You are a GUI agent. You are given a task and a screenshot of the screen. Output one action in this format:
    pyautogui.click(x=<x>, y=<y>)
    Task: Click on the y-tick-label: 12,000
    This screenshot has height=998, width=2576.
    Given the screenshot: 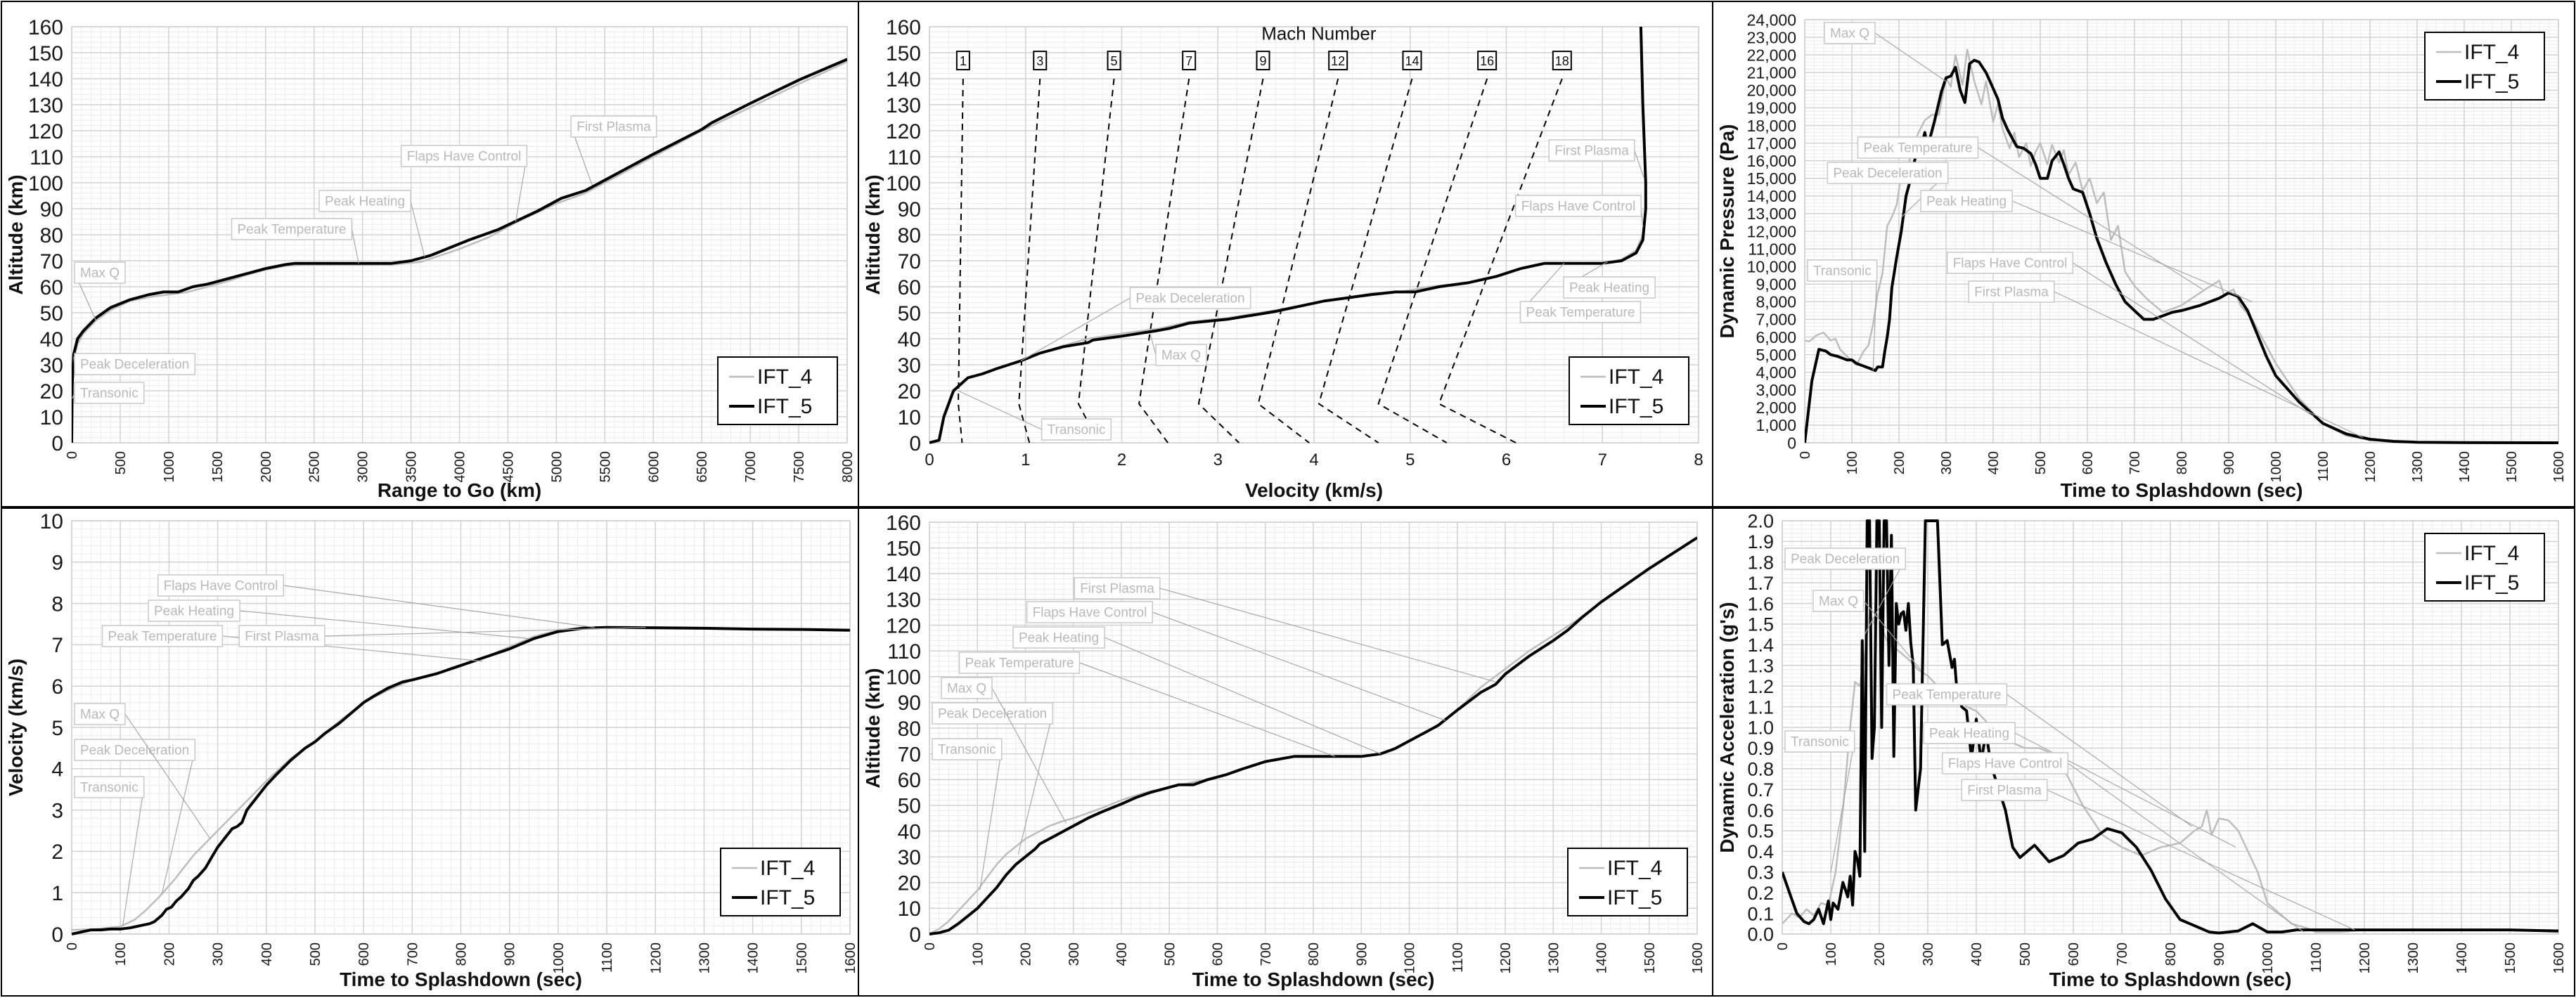 What is the action you would take?
    pyautogui.click(x=1771, y=231)
    